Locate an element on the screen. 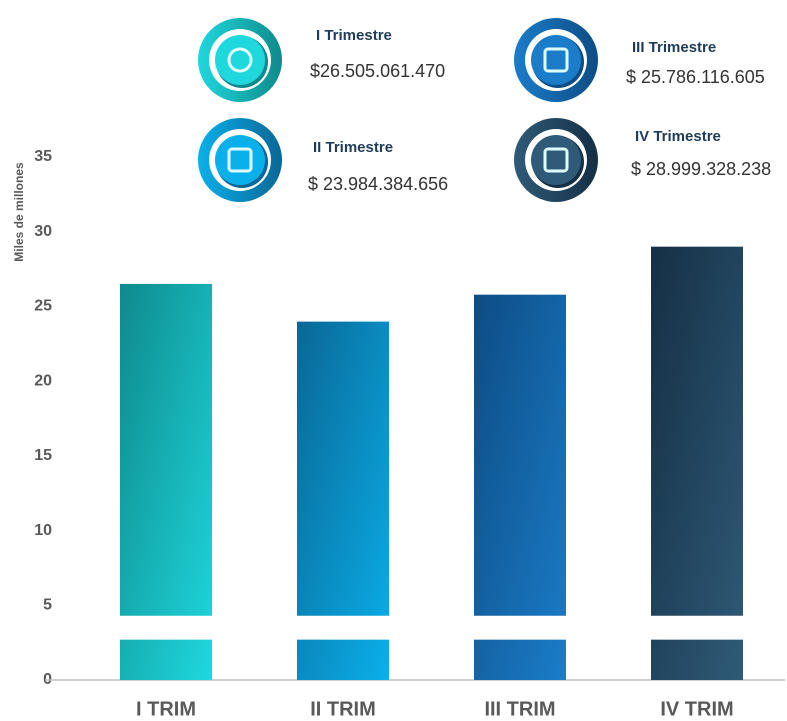 This screenshot has width=787, height=721. y-tick-label: 15 is located at coordinates (43, 455).